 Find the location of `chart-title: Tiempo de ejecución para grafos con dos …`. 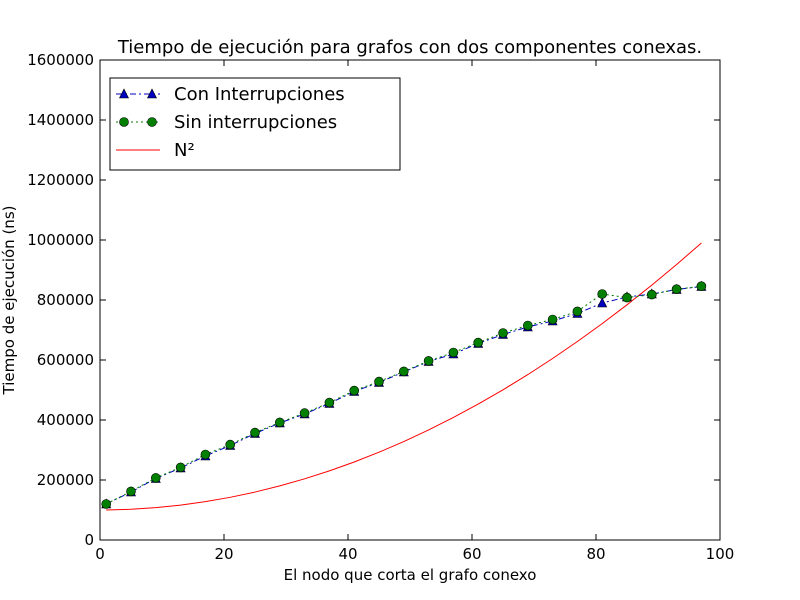

chart-title: Tiempo de ejecución para grafos con dos … is located at coordinates (409, 47).